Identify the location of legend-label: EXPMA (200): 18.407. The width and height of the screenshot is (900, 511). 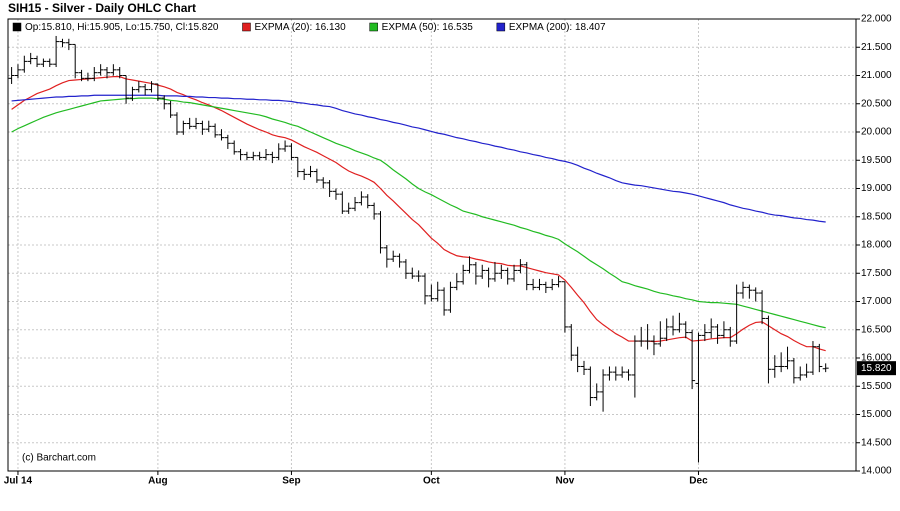
(557, 27).